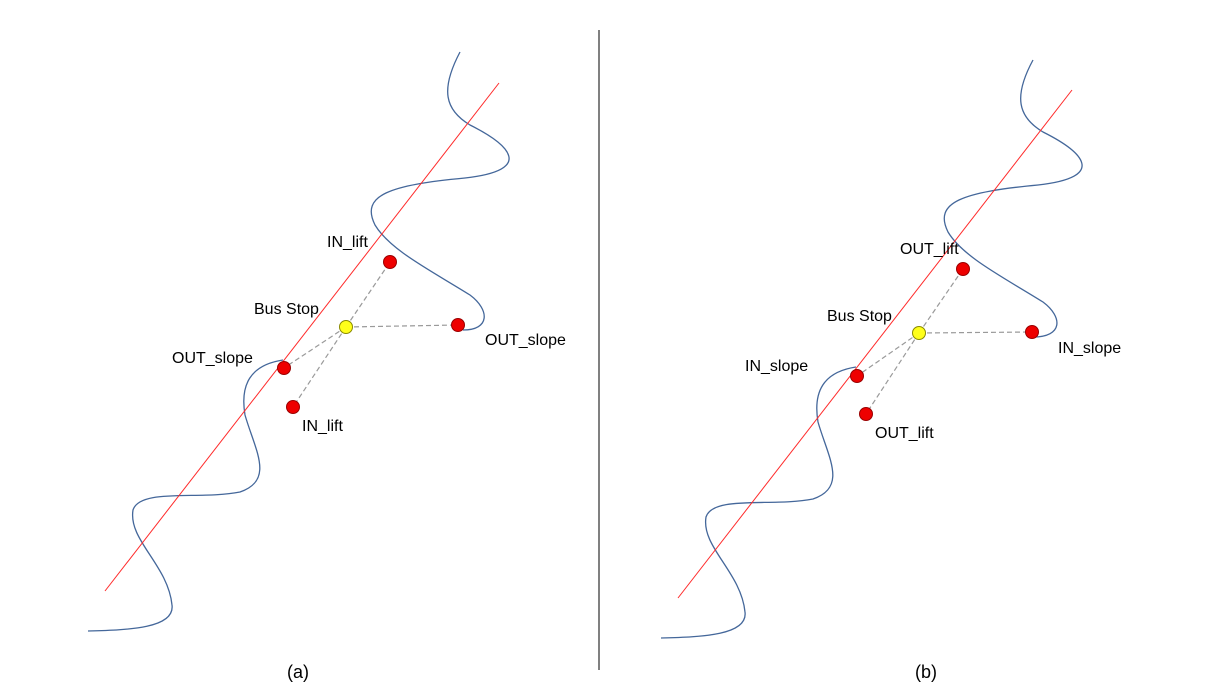 The width and height of the screenshot is (1225, 695). Describe the element at coordinates (904, 433) in the screenshot. I see `lower-lift-label: OUT_lift` at that location.